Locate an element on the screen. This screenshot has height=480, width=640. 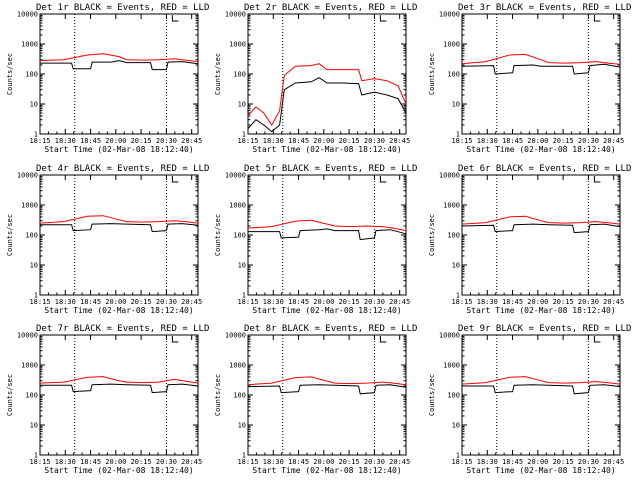
panel-title: Det 5r BLACK = Events, RED = LLD is located at coordinates (330, 169).